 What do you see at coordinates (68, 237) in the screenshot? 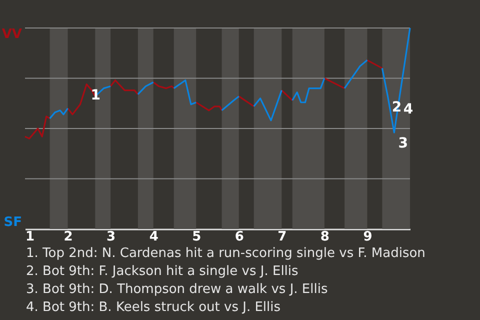
I see `x-tick-label: 2` at bounding box center [68, 237].